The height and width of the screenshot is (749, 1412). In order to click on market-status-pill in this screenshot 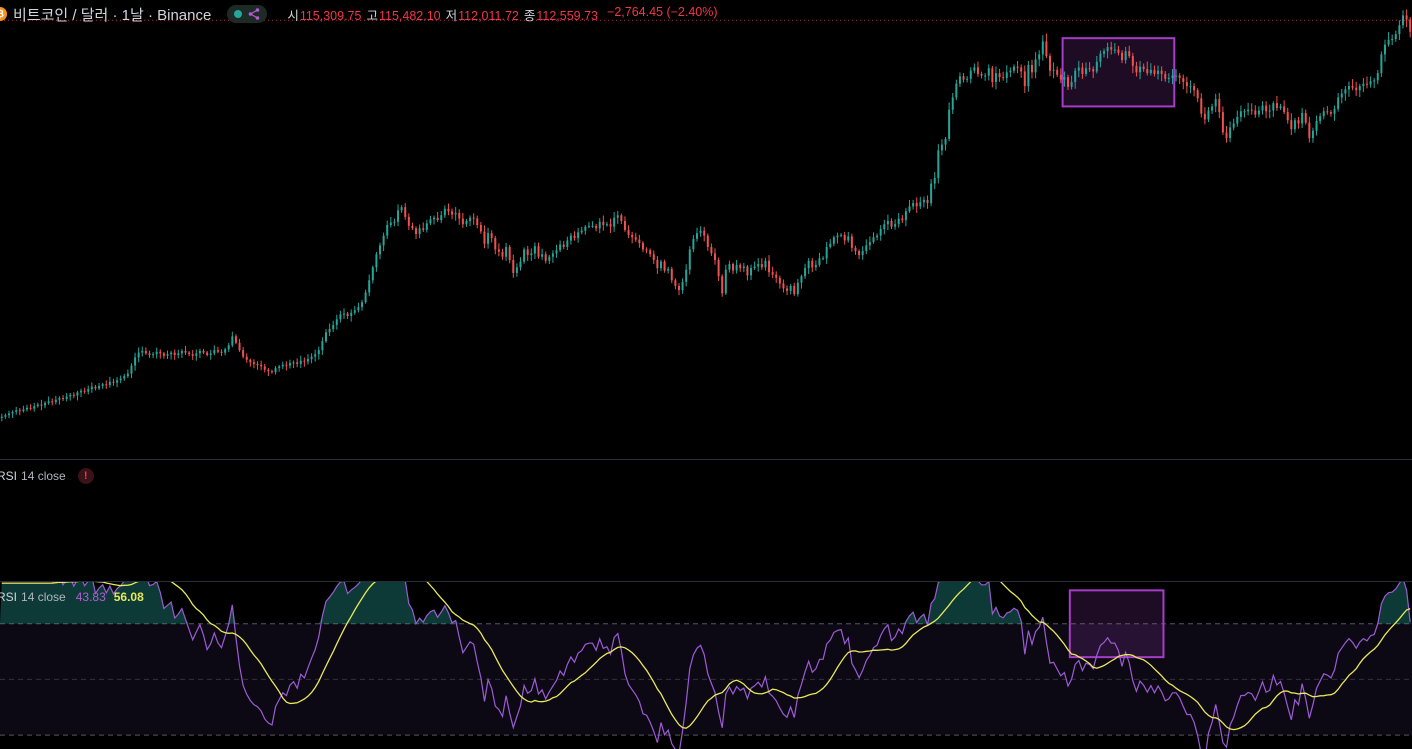, I will do `click(247, 14)`.